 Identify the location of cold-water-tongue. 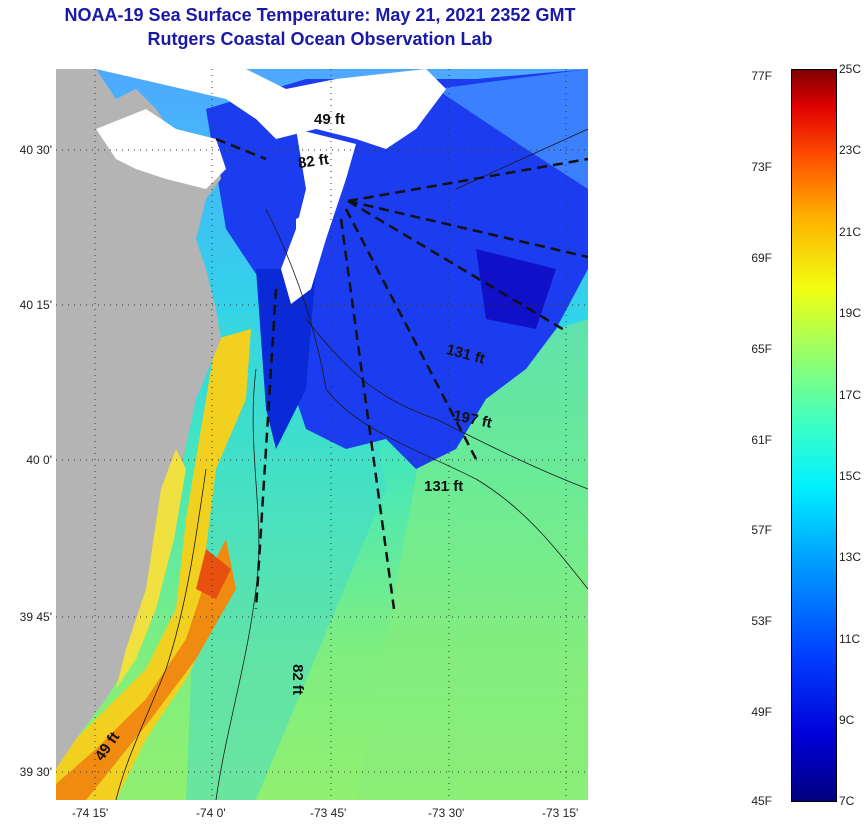
(286, 359).